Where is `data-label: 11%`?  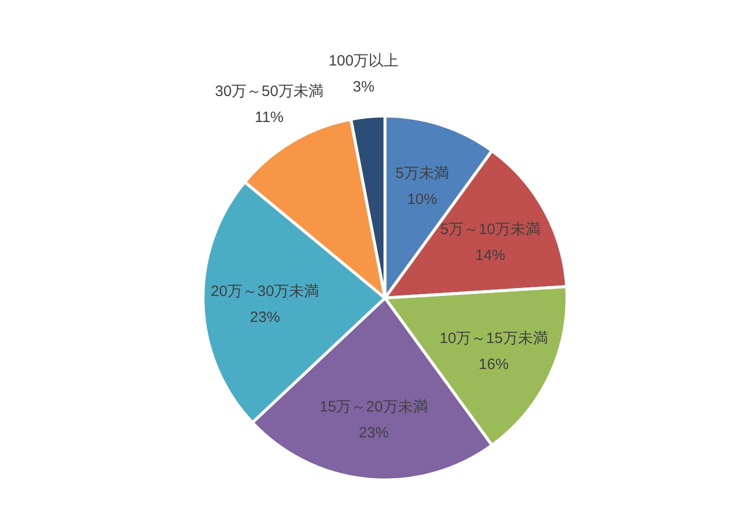 data-label: 11% is located at coordinates (269, 117).